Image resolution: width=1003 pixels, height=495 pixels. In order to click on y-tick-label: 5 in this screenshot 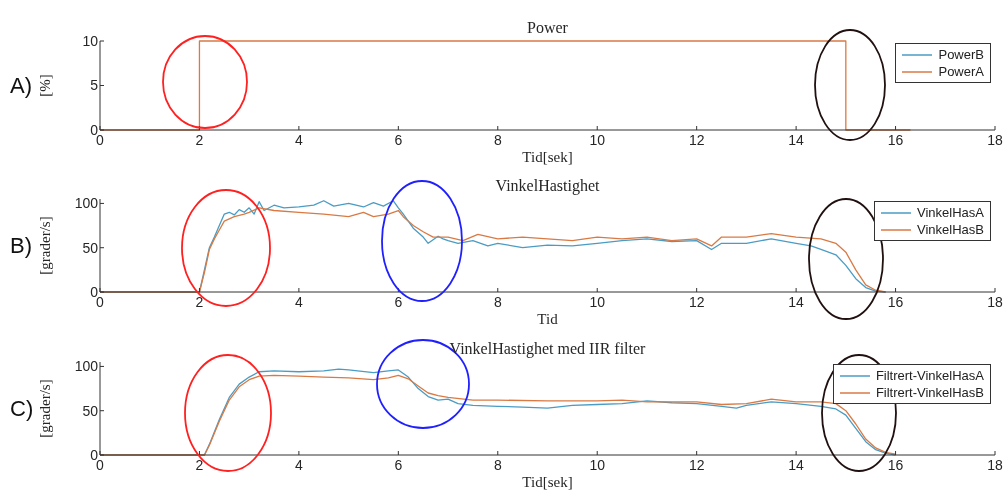, I will do `click(94, 85)`.